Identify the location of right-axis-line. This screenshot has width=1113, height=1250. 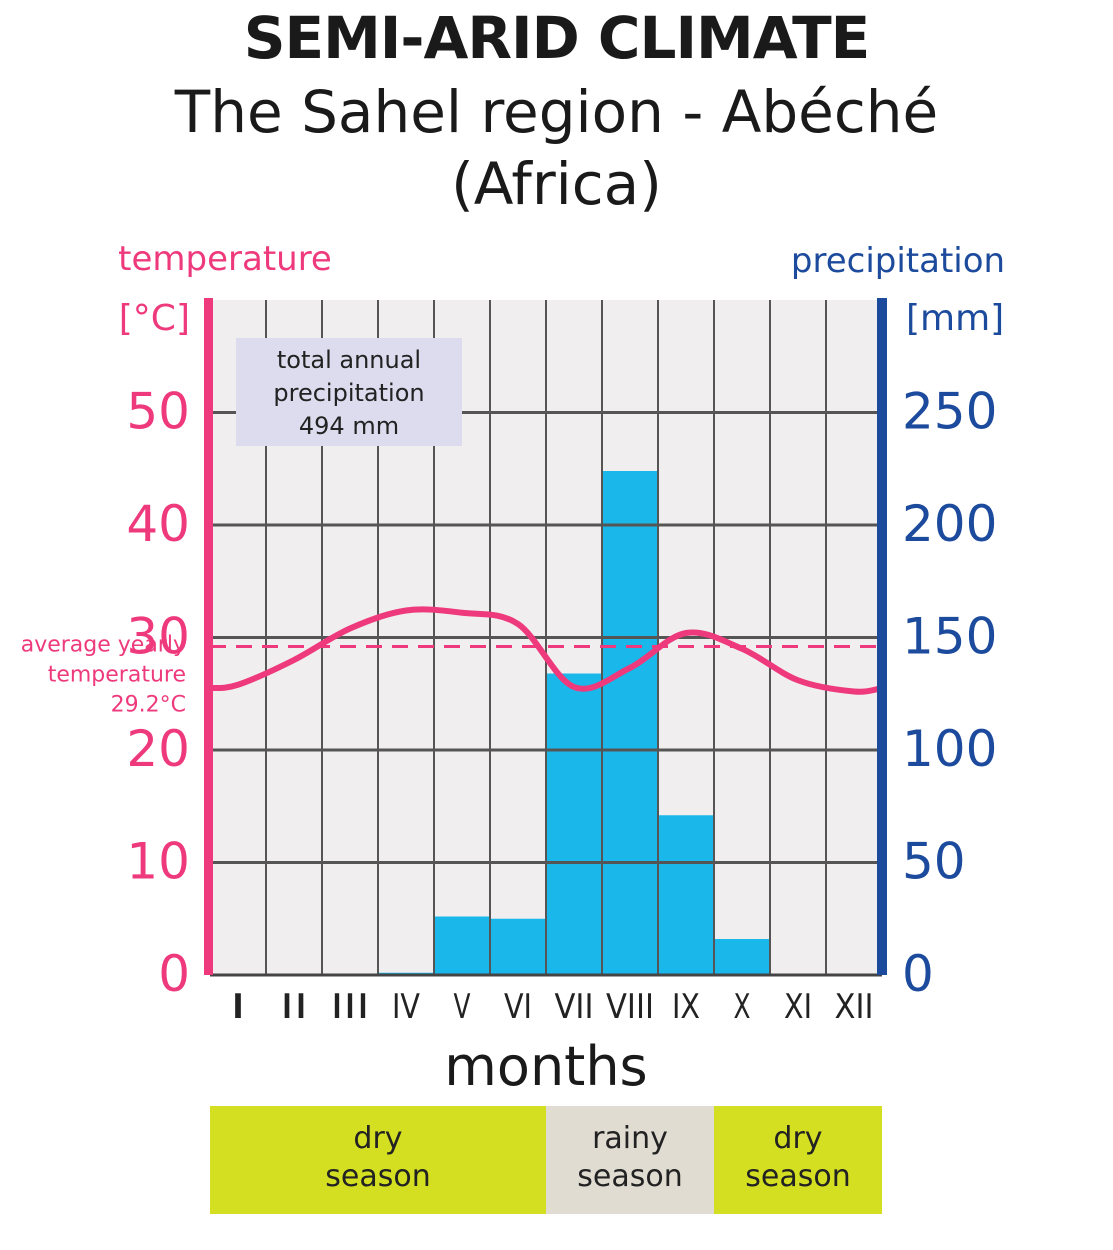
(882, 636).